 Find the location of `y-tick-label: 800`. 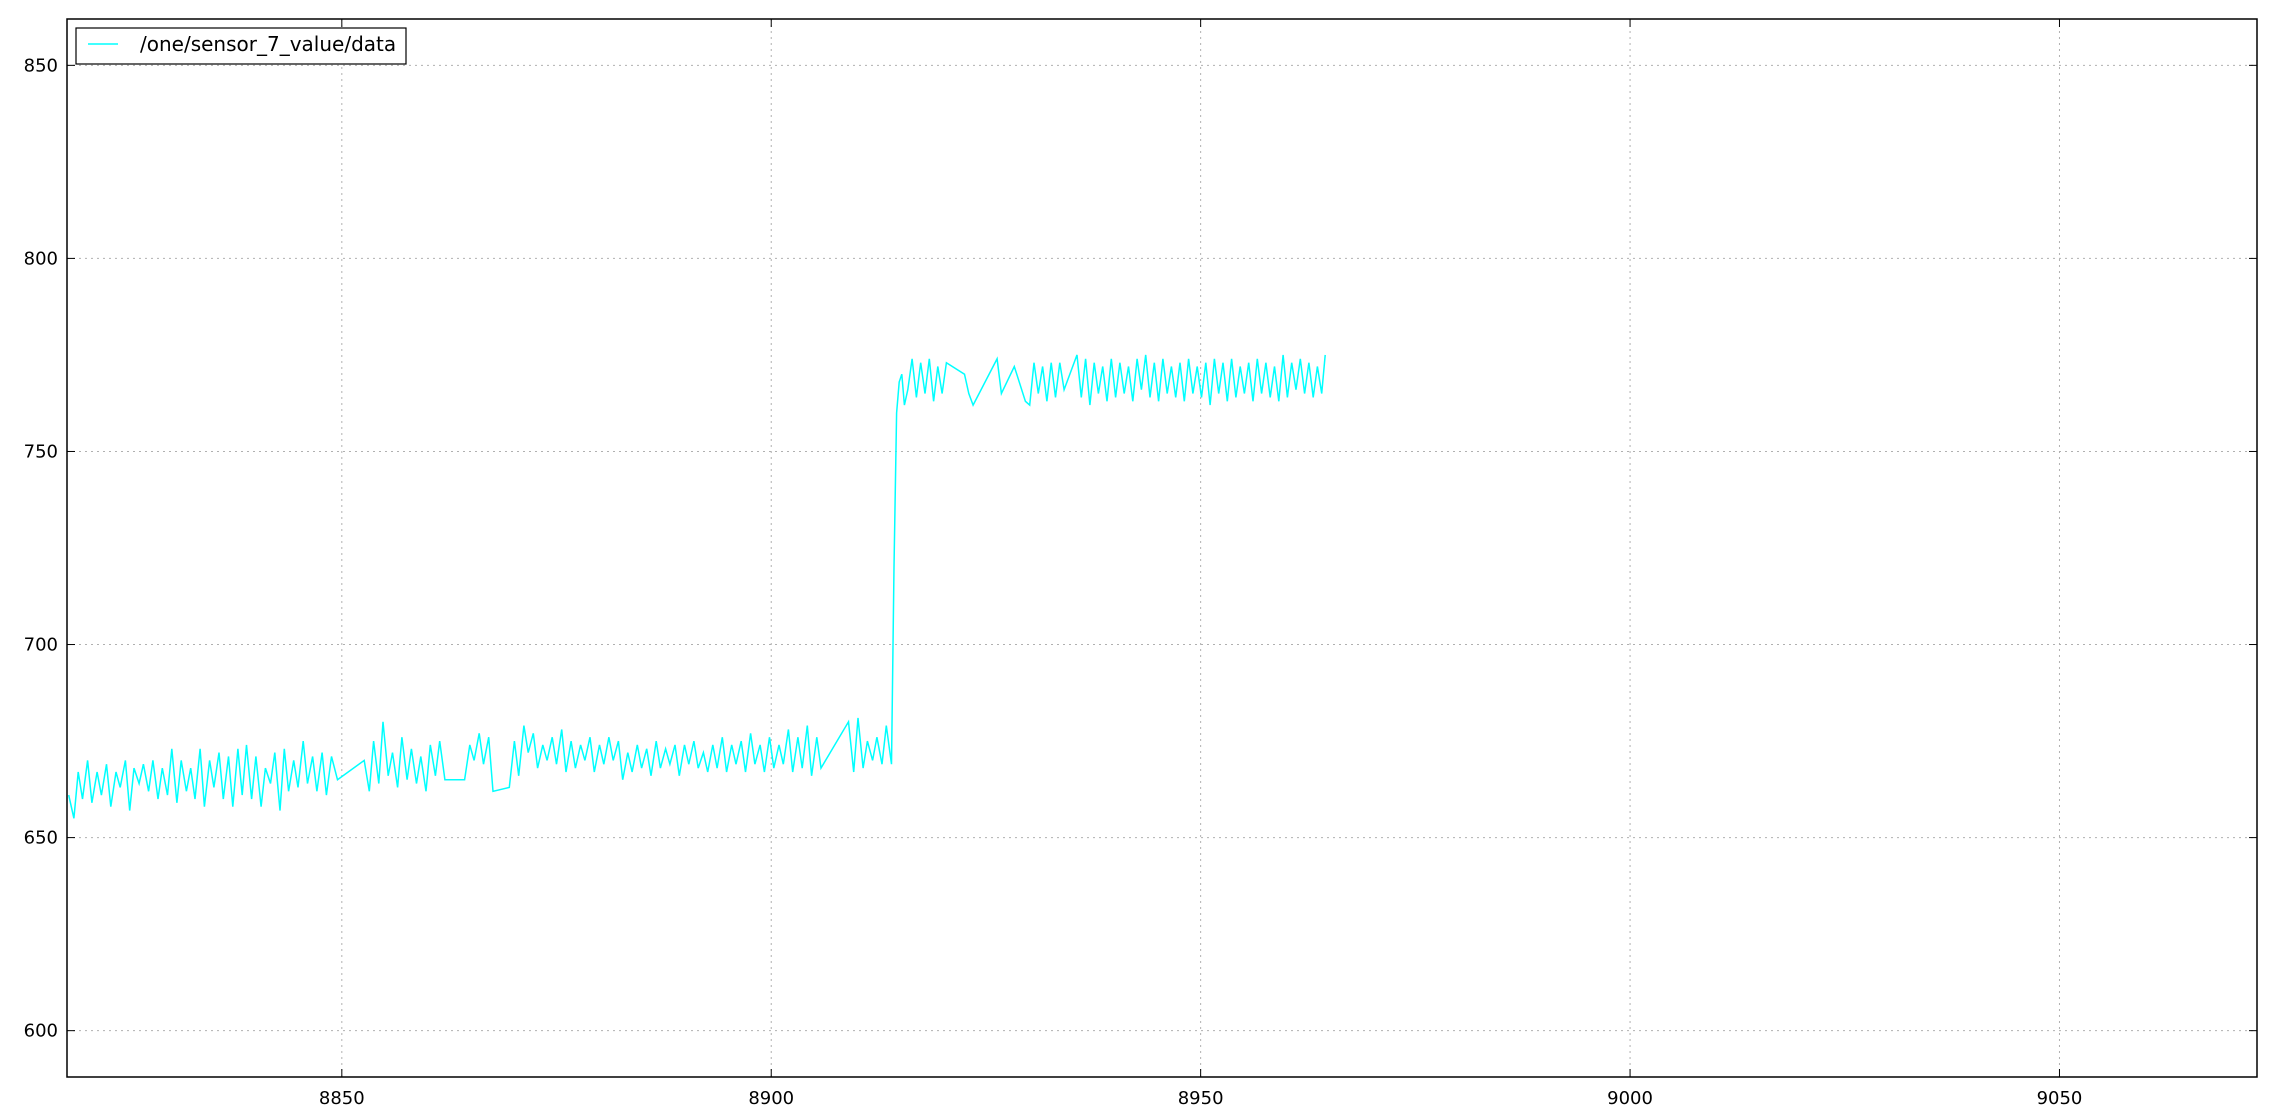

y-tick-label: 800 is located at coordinates (41, 258).